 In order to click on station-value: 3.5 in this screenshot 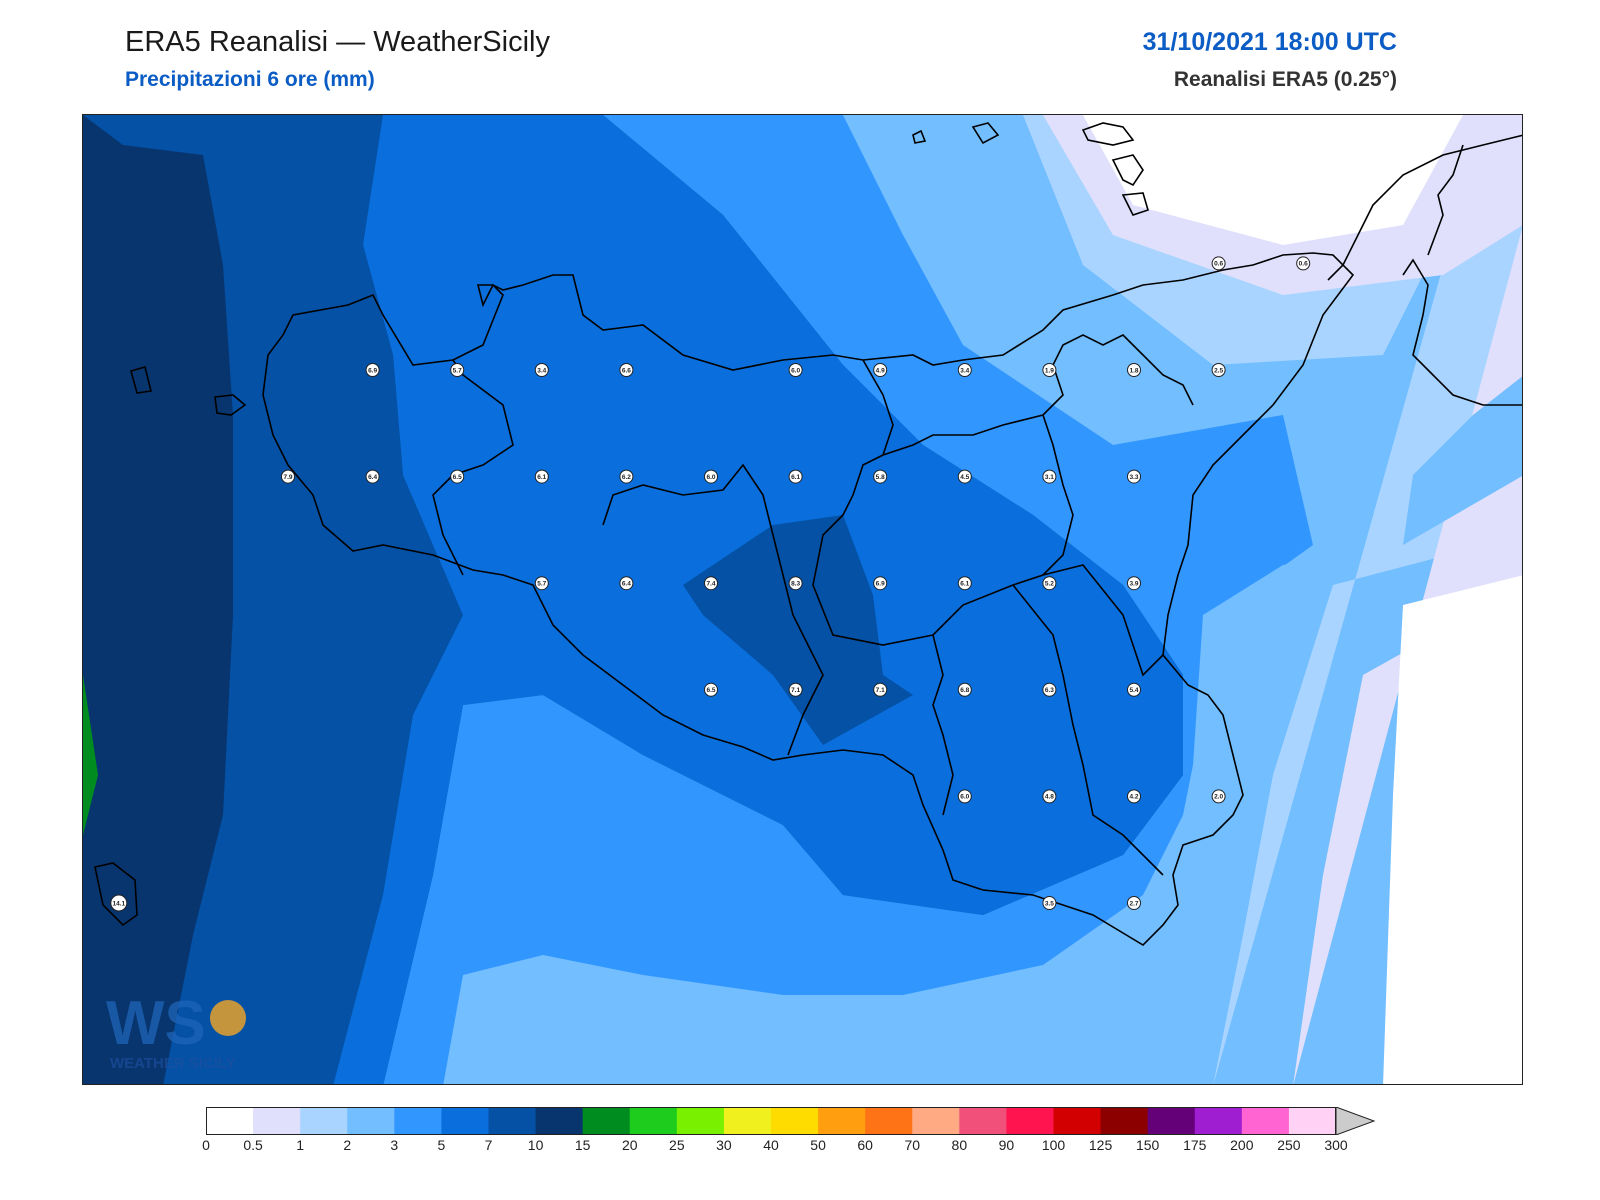, I will do `click(1049, 903)`.